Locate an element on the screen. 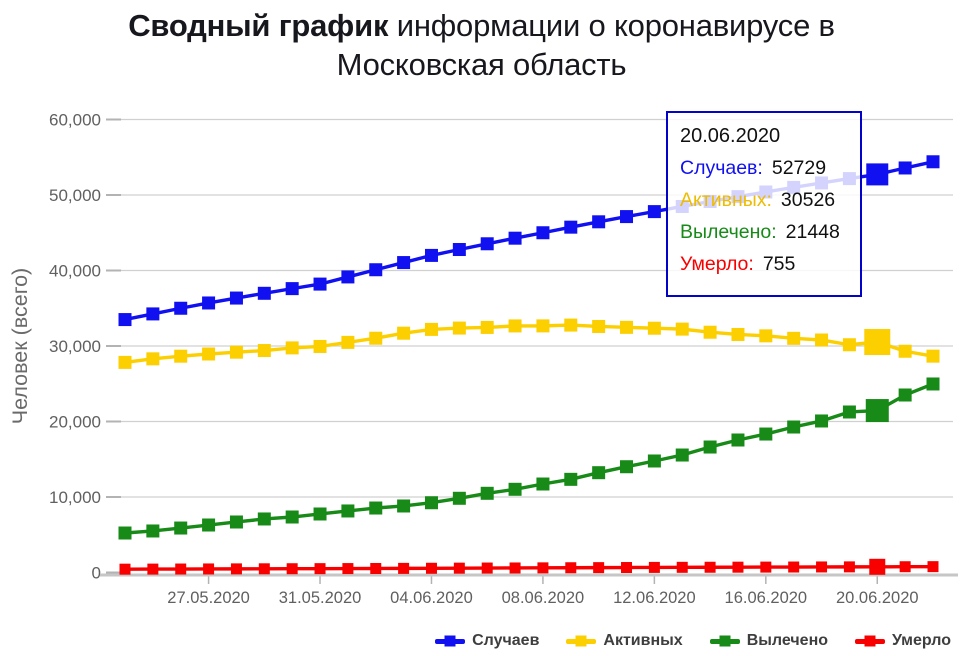 The height and width of the screenshot is (656, 963). legend-item-cases: Случаев is located at coordinates (487, 641).